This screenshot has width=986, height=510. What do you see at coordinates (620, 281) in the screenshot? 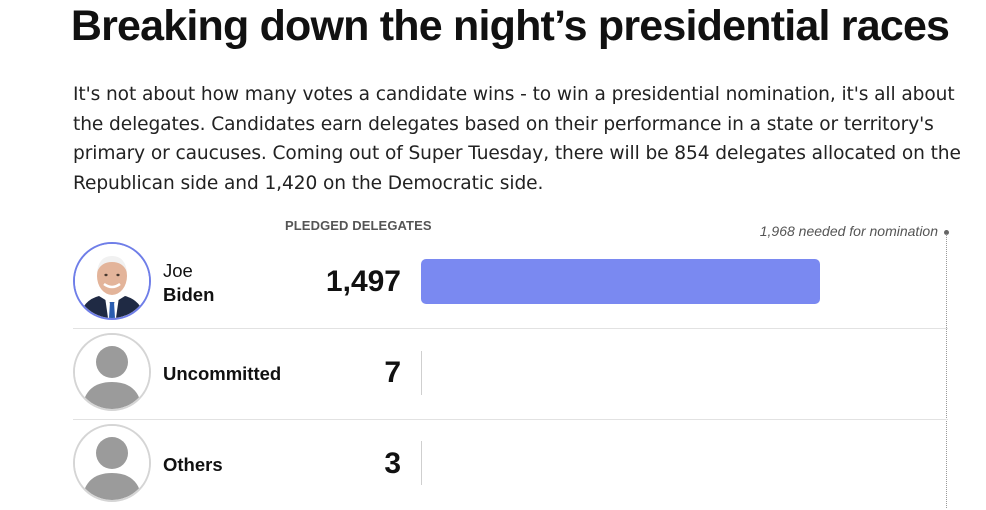
I see `delegate-bar` at bounding box center [620, 281].